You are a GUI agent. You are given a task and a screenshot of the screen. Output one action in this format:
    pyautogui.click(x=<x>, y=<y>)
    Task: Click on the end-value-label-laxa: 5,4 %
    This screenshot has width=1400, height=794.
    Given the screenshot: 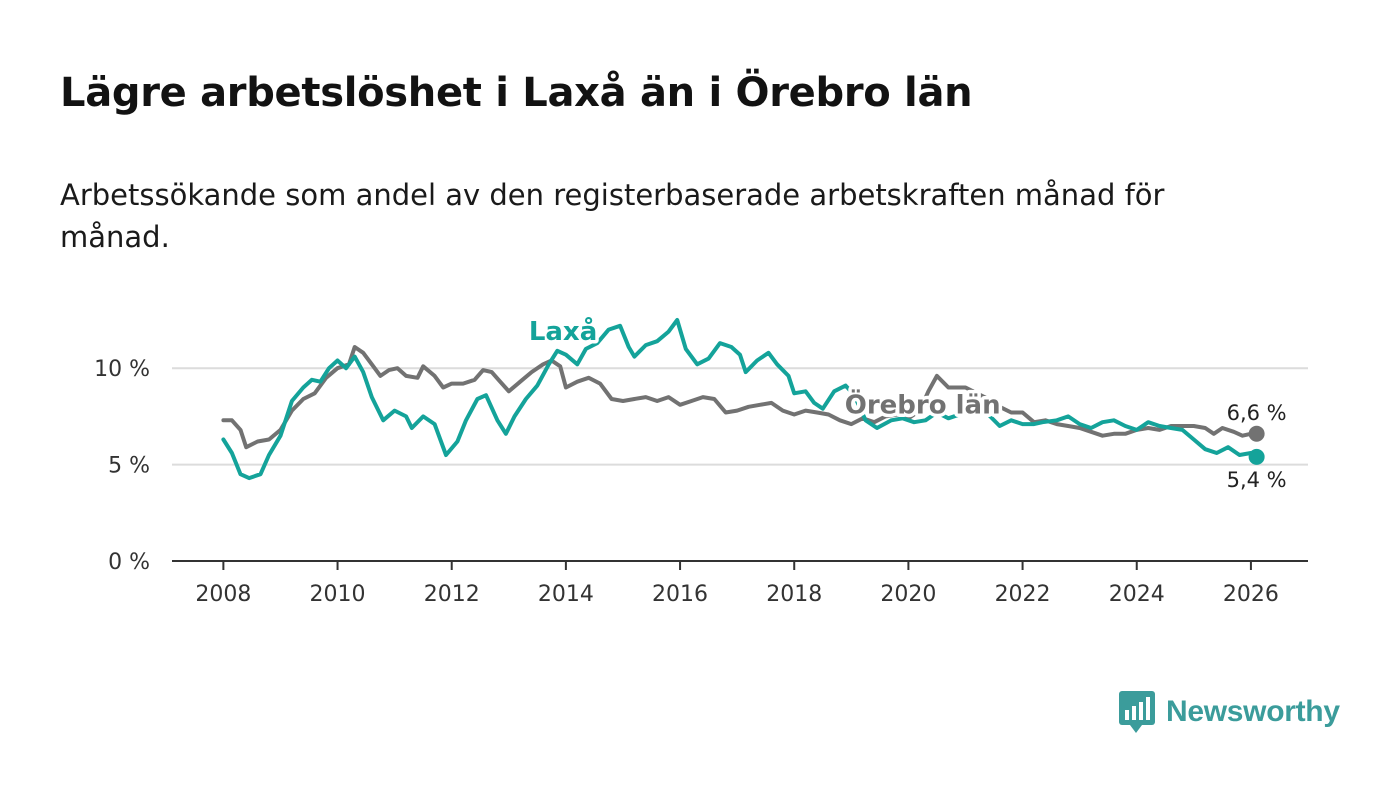 What is the action you would take?
    pyautogui.click(x=1257, y=480)
    